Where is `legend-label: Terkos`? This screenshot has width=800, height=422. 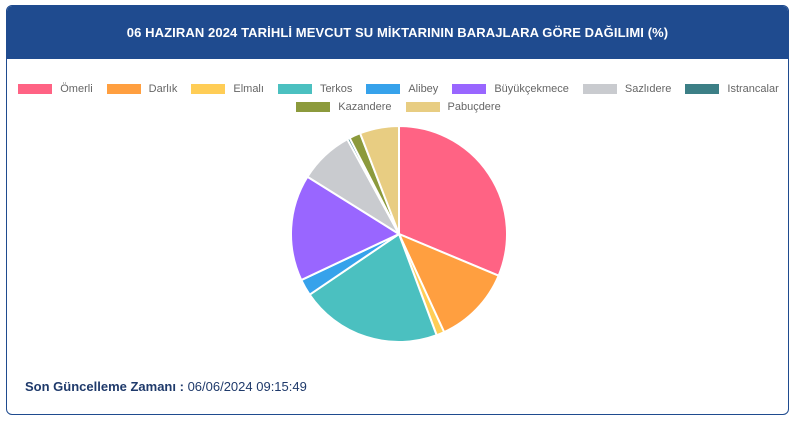 legend-label: Terkos is located at coordinates (336, 89).